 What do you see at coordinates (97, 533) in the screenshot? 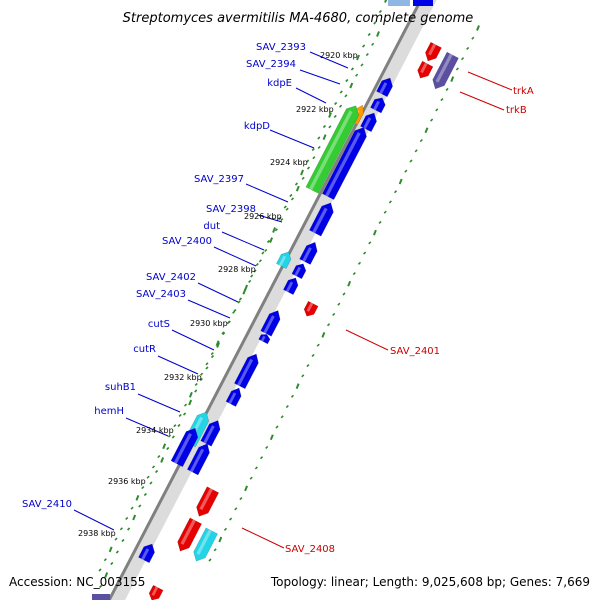
I see `tick-label: 2938 kbp` at bounding box center [97, 533].